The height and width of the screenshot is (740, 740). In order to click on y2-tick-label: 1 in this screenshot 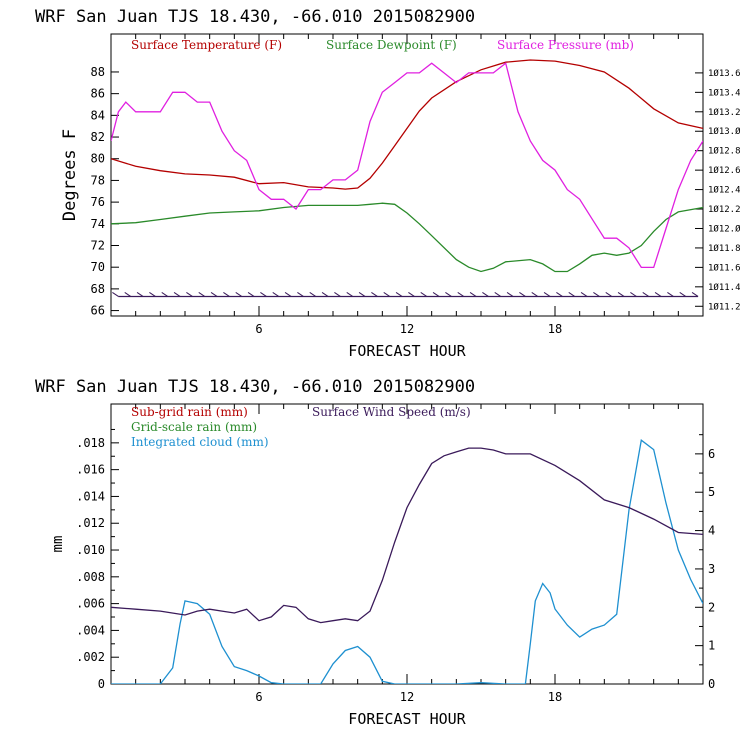, I will do `click(711, 646)`.